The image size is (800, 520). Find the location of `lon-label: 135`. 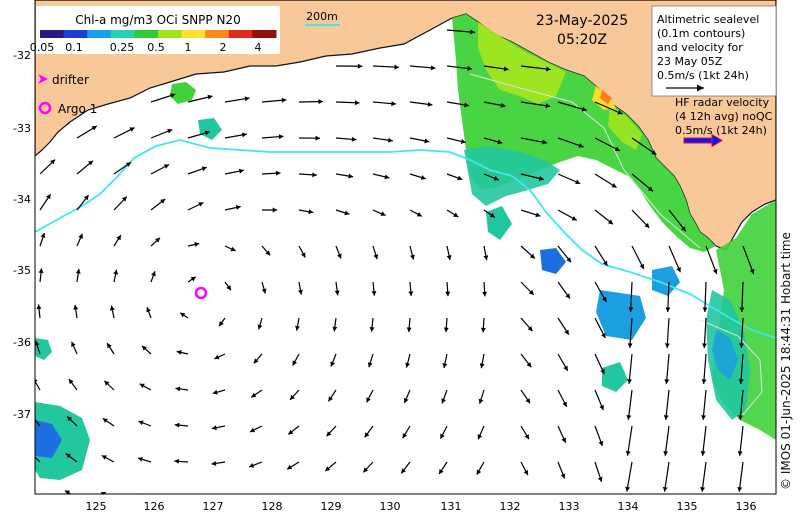

lon-label: 135 is located at coordinates (687, 506).